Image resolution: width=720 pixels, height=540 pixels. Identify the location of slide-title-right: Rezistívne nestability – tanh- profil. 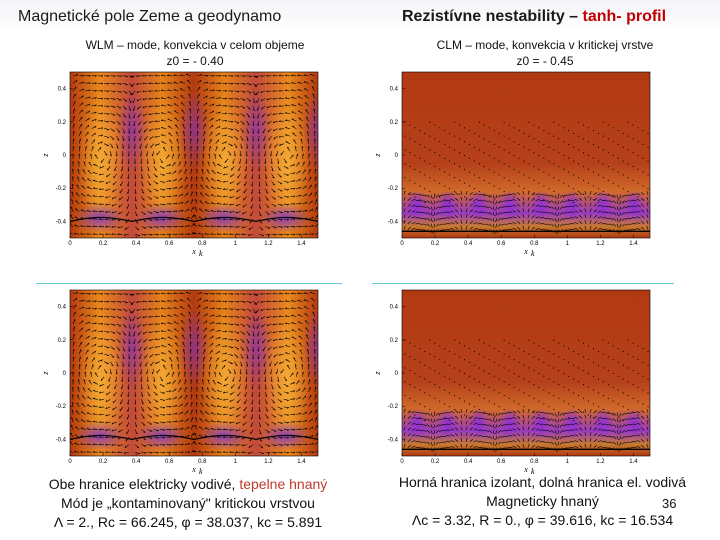
(534, 17).